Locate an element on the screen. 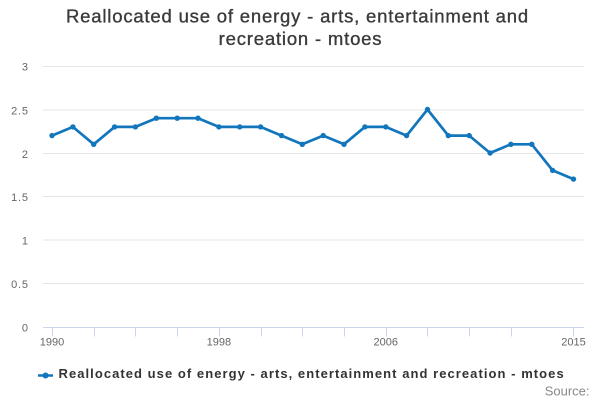 This screenshot has width=600, height=400. svg-text: 1998 is located at coordinates (219, 343).